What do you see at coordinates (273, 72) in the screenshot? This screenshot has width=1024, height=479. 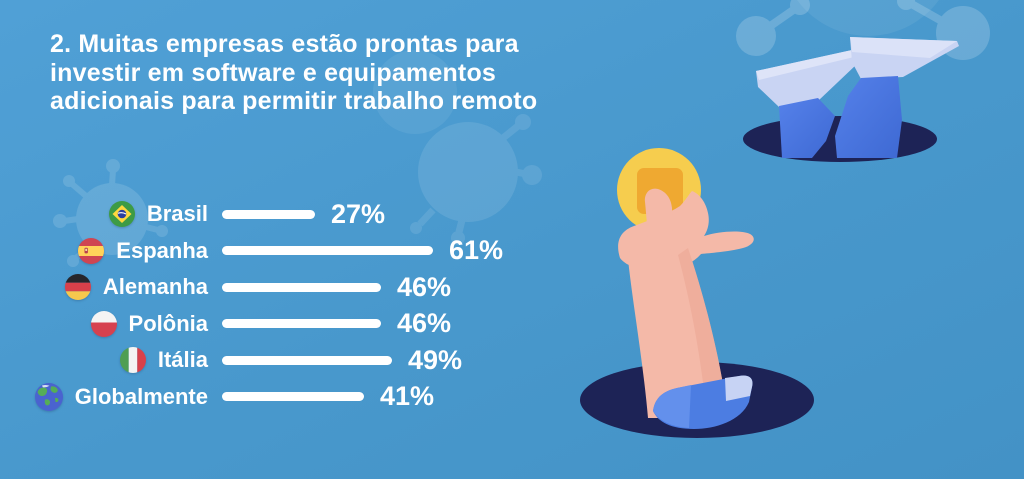 I see `title-line: investir em software e equipamentos` at bounding box center [273, 72].